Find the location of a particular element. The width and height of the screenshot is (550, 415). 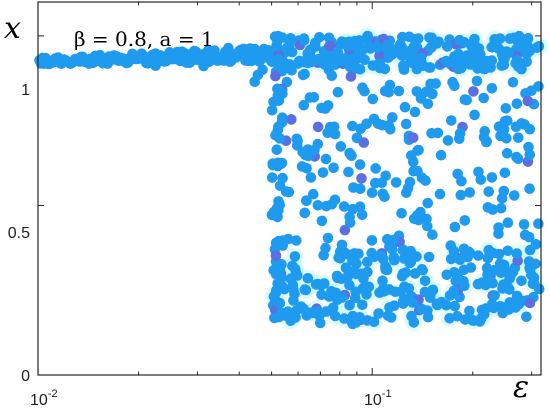

y-axis-label: x is located at coordinates (12, 28).